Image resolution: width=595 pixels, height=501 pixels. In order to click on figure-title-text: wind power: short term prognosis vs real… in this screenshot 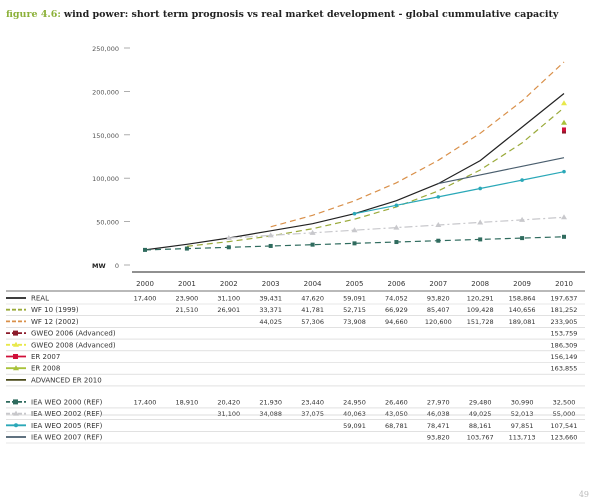, I will do `click(311, 14)`.